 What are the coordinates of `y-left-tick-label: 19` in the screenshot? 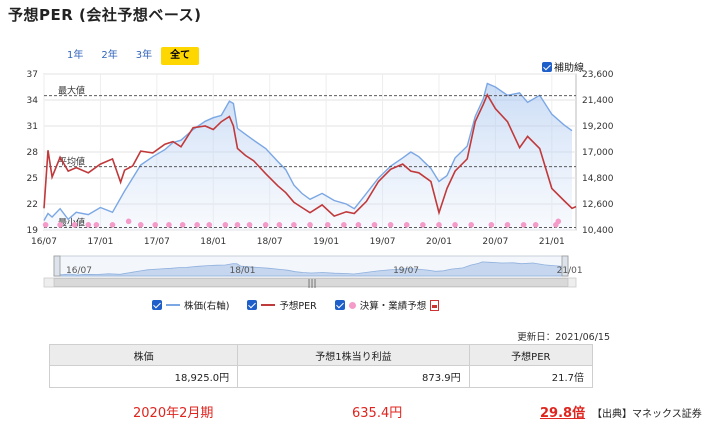 It's located at (33, 231).